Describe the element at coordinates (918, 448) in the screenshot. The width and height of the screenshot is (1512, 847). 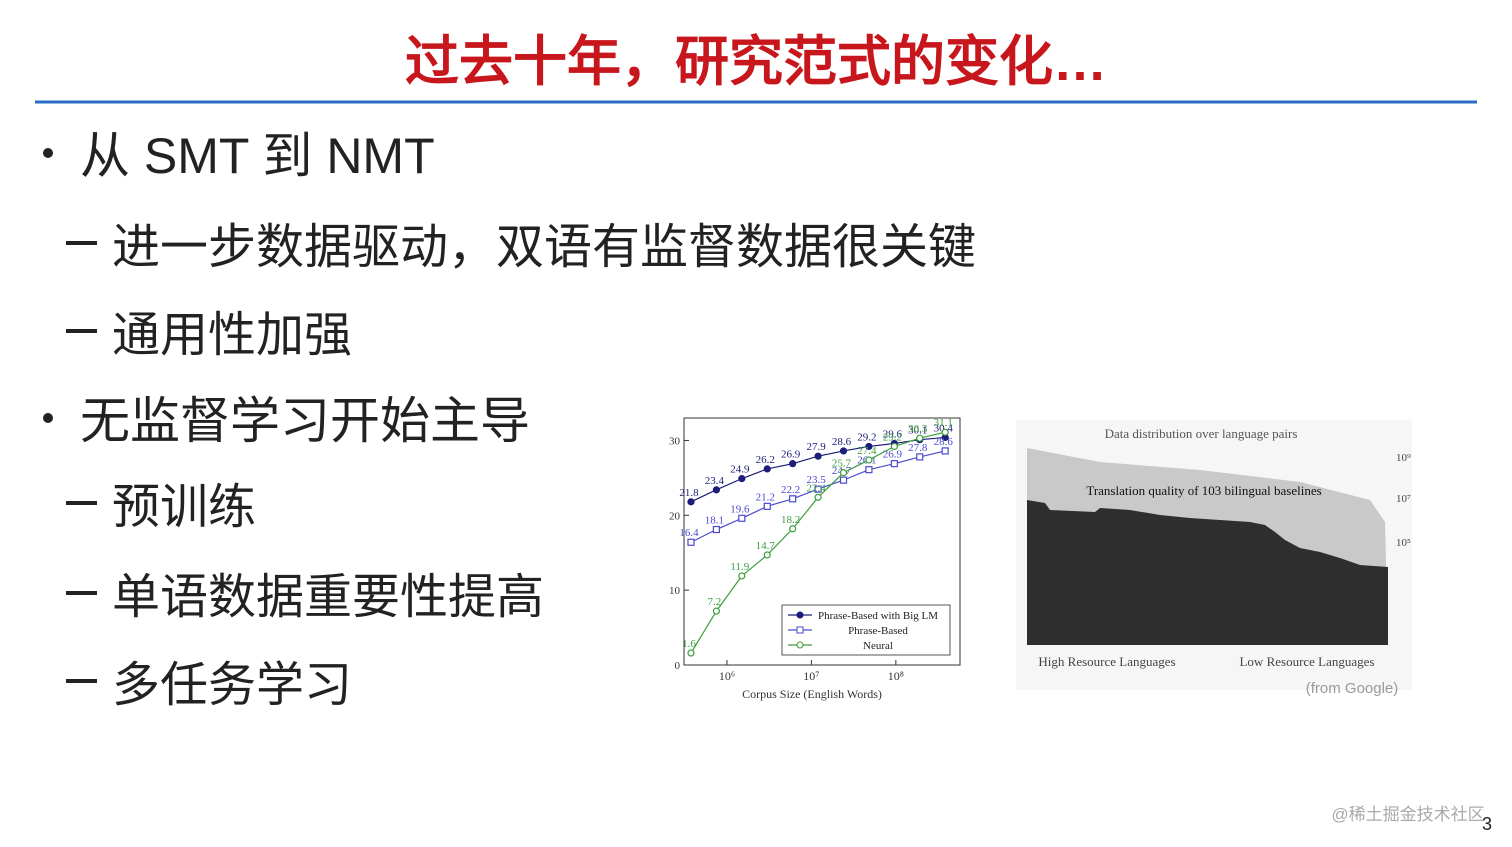
I see `data-label: 27.8` at that location.